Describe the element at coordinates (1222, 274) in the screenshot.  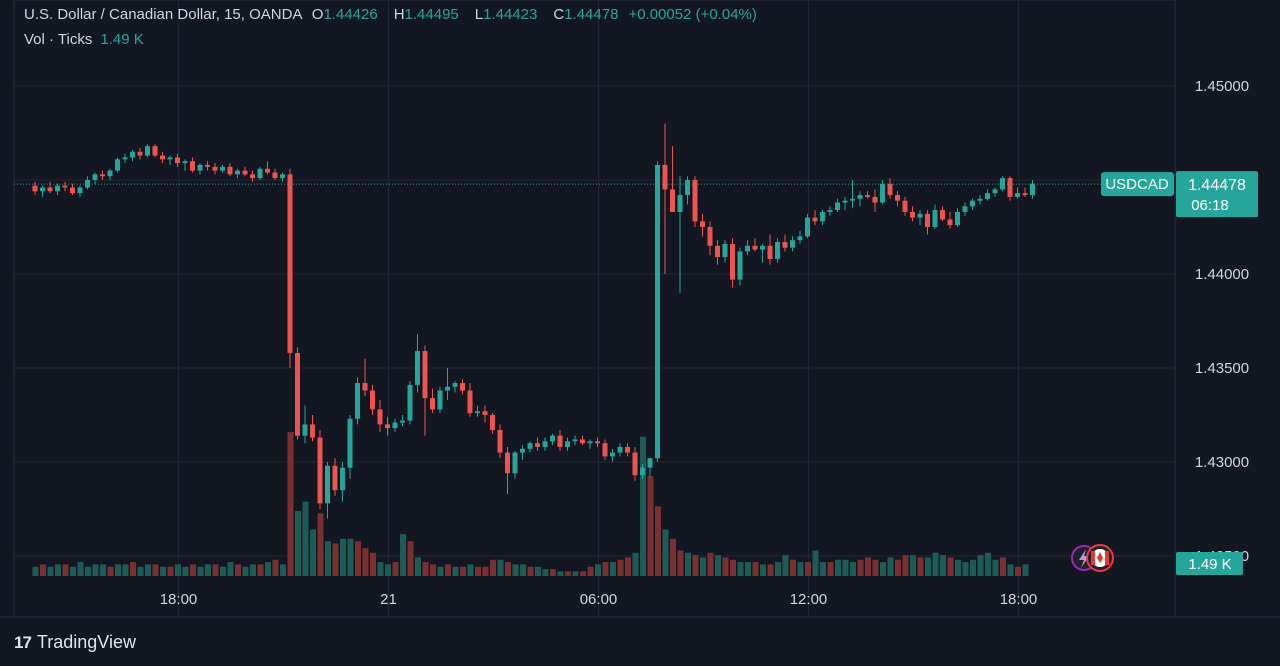
I see `y-tick-label: 1.44000` at that location.